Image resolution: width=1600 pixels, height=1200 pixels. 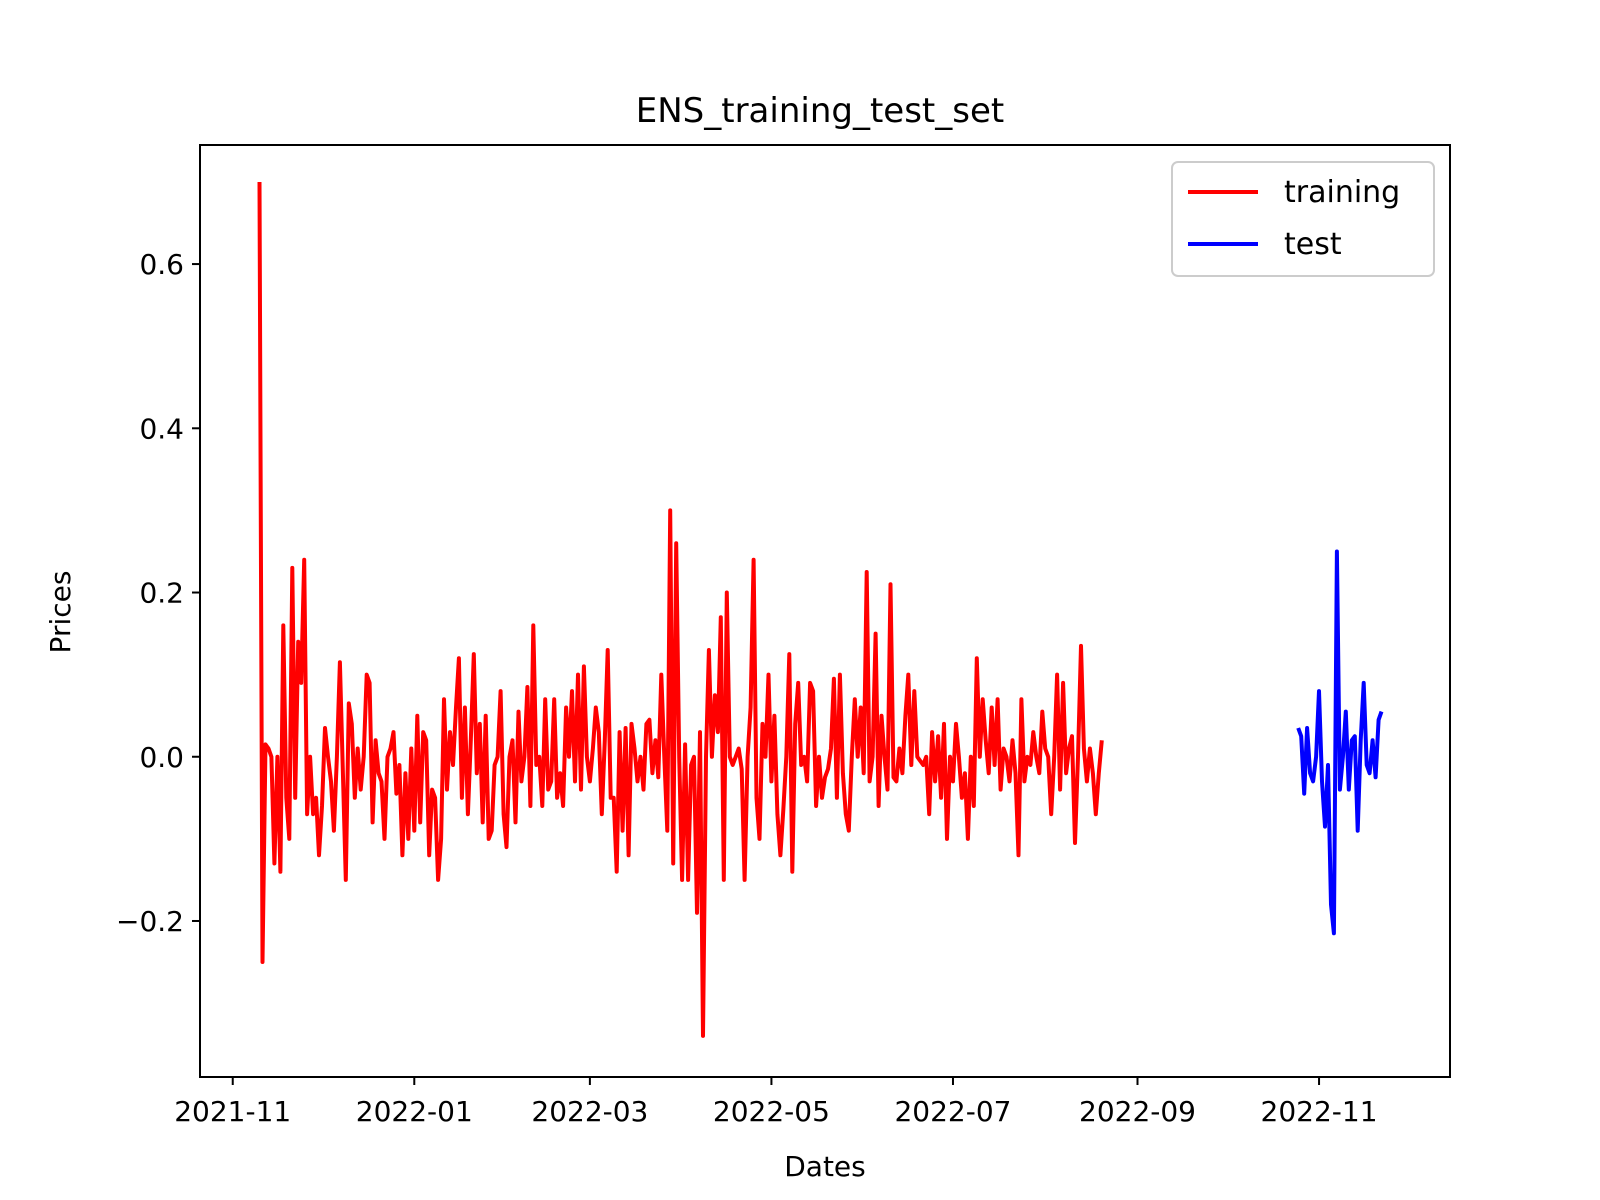 I want to click on x-tick-label: 2022-07, so click(x=952, y=1111).